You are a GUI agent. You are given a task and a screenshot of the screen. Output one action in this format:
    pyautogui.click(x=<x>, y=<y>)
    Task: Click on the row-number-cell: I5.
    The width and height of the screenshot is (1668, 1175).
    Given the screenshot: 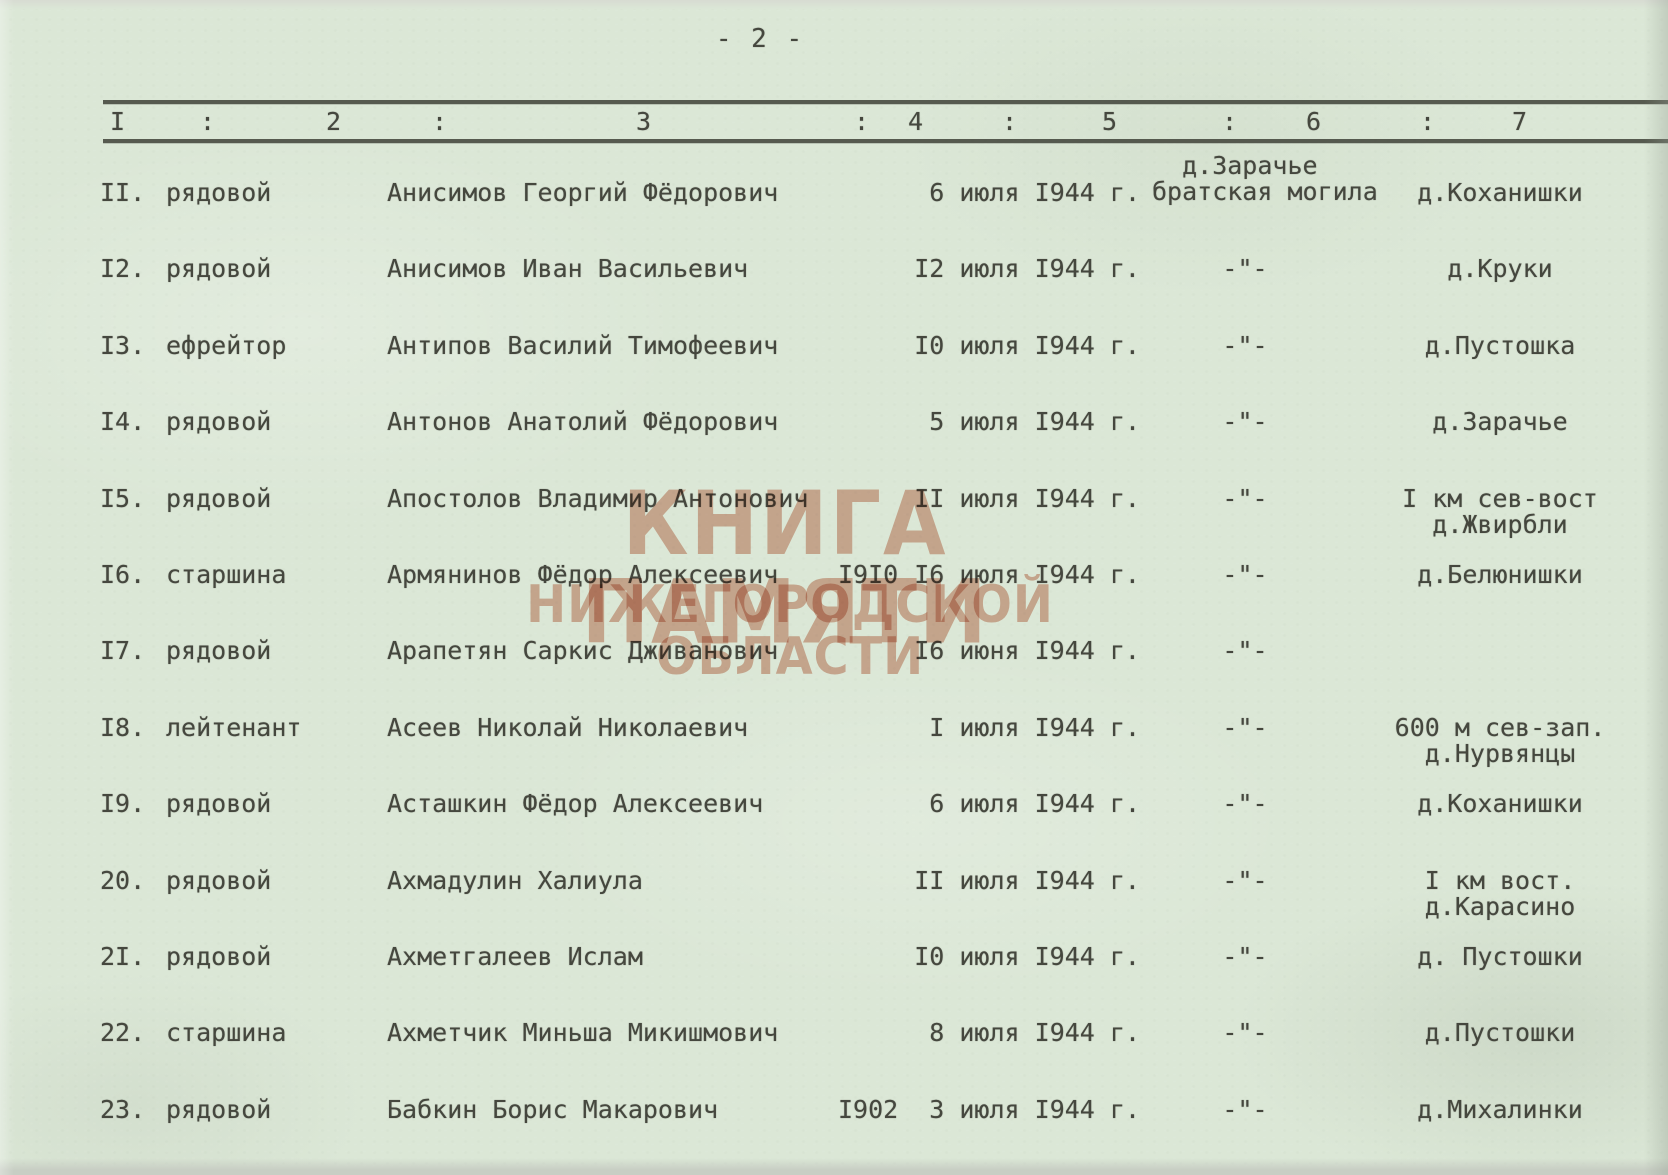 What is the action you would take?
    pyautogui.click(x=123, y=498)
    